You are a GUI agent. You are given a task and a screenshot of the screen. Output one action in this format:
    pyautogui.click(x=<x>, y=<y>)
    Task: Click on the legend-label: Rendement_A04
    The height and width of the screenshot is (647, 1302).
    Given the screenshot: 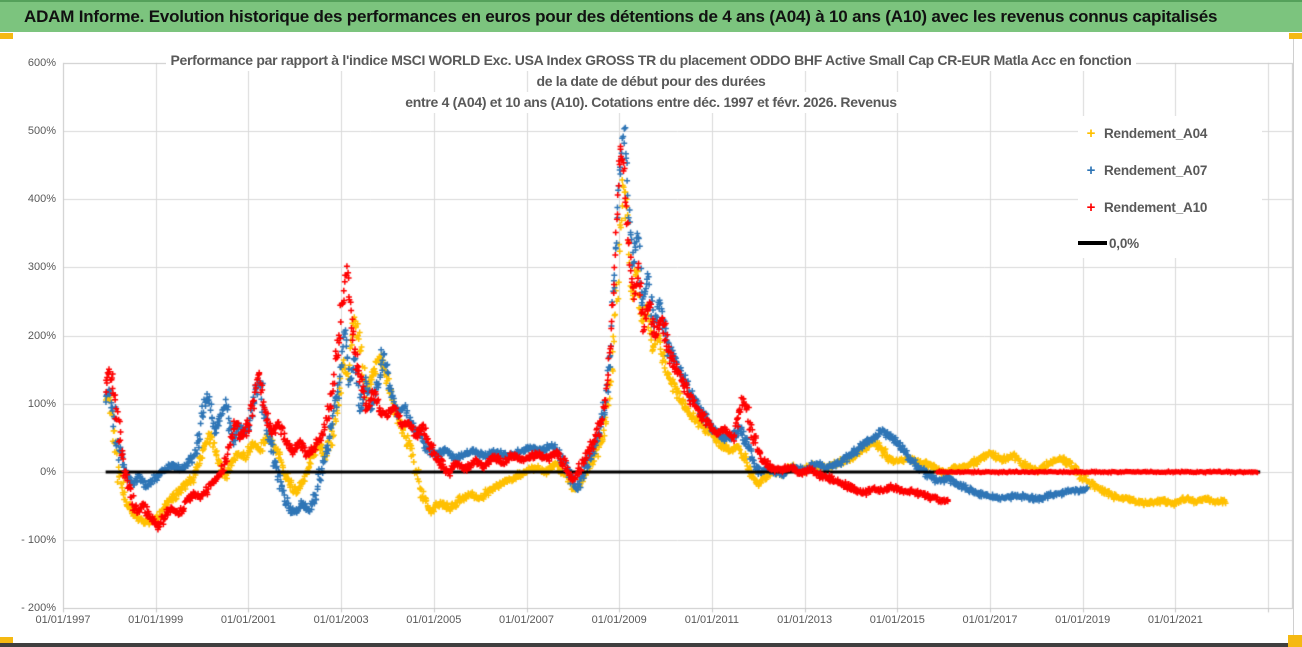 What is the action you would take?
    pyautogui.click(x=1156, y=133)
    